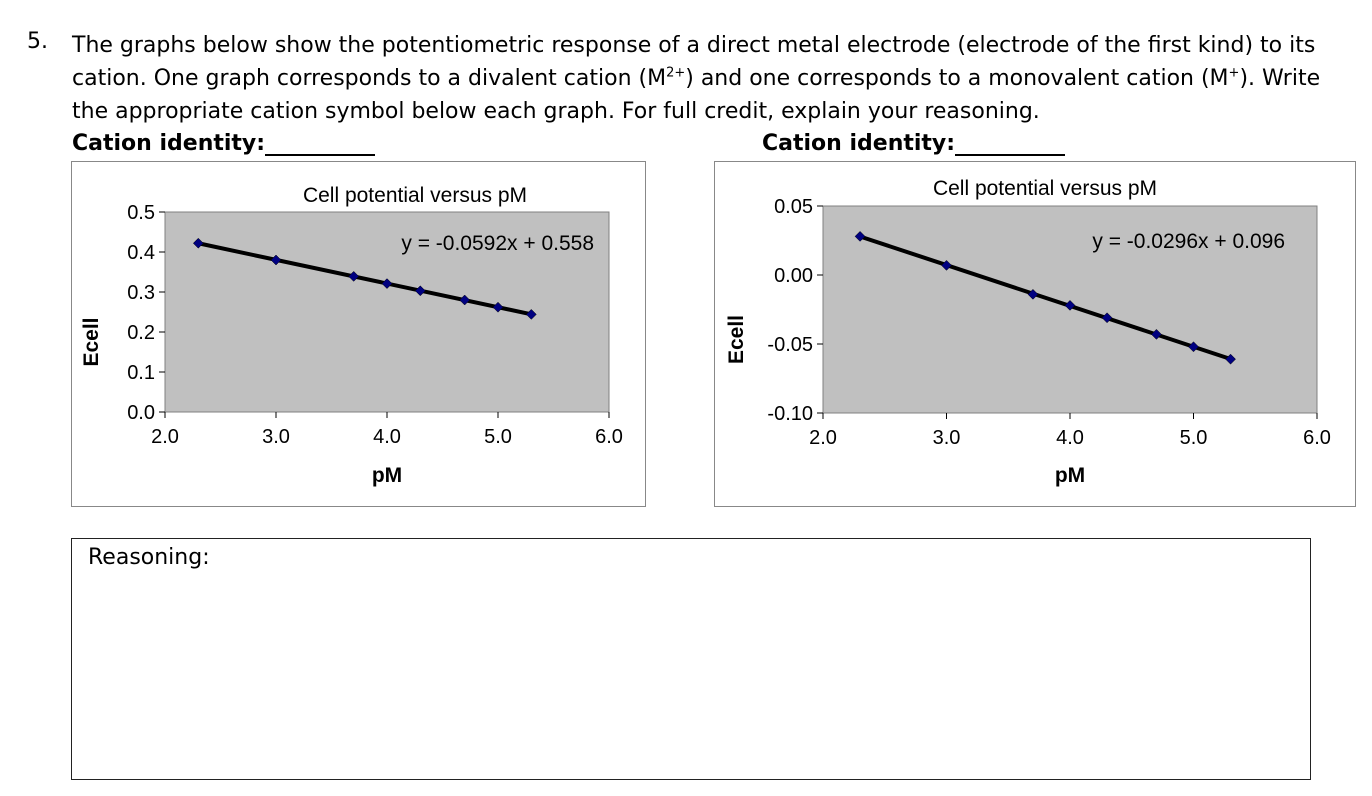 Image resolution: width=1372 pixels, height=796 pixels. Describe the element at coordinates (676, 73) in the screenshot. I see `divalent-superscript: 2+` at that location.